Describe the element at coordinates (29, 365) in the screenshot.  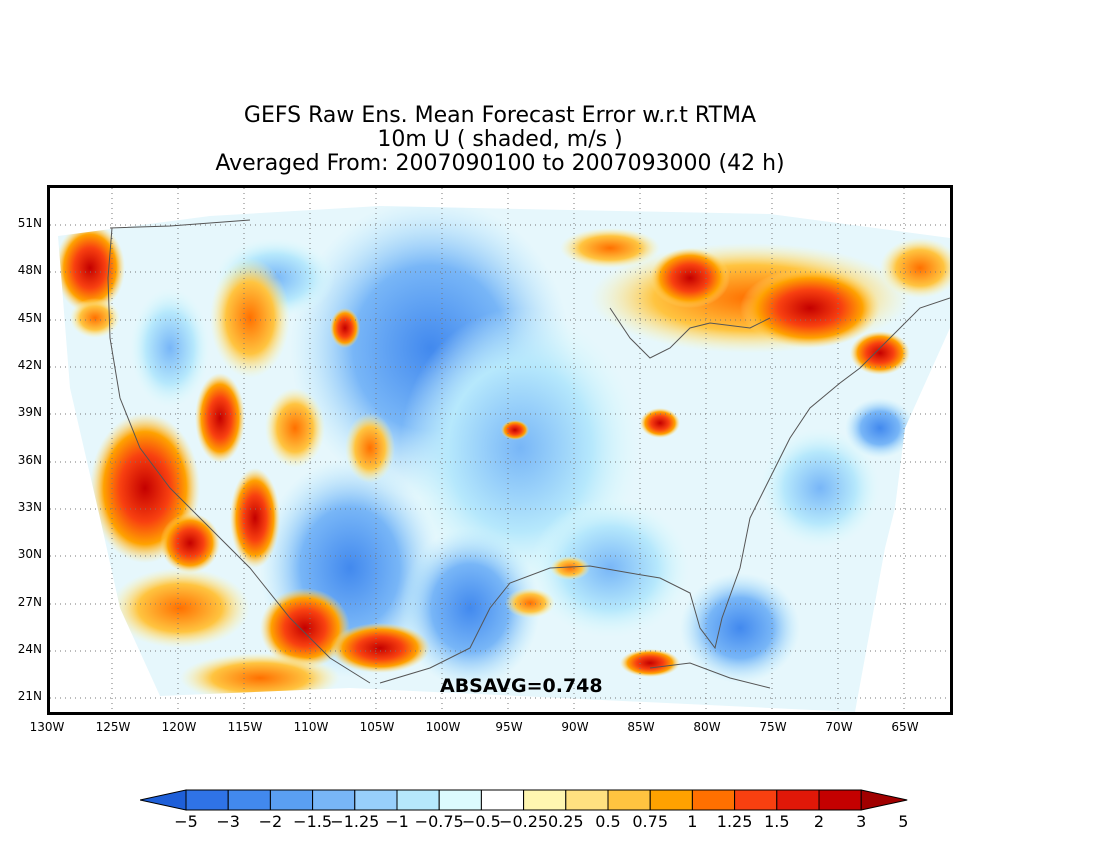
I see `lat-label: 42N` at that location.